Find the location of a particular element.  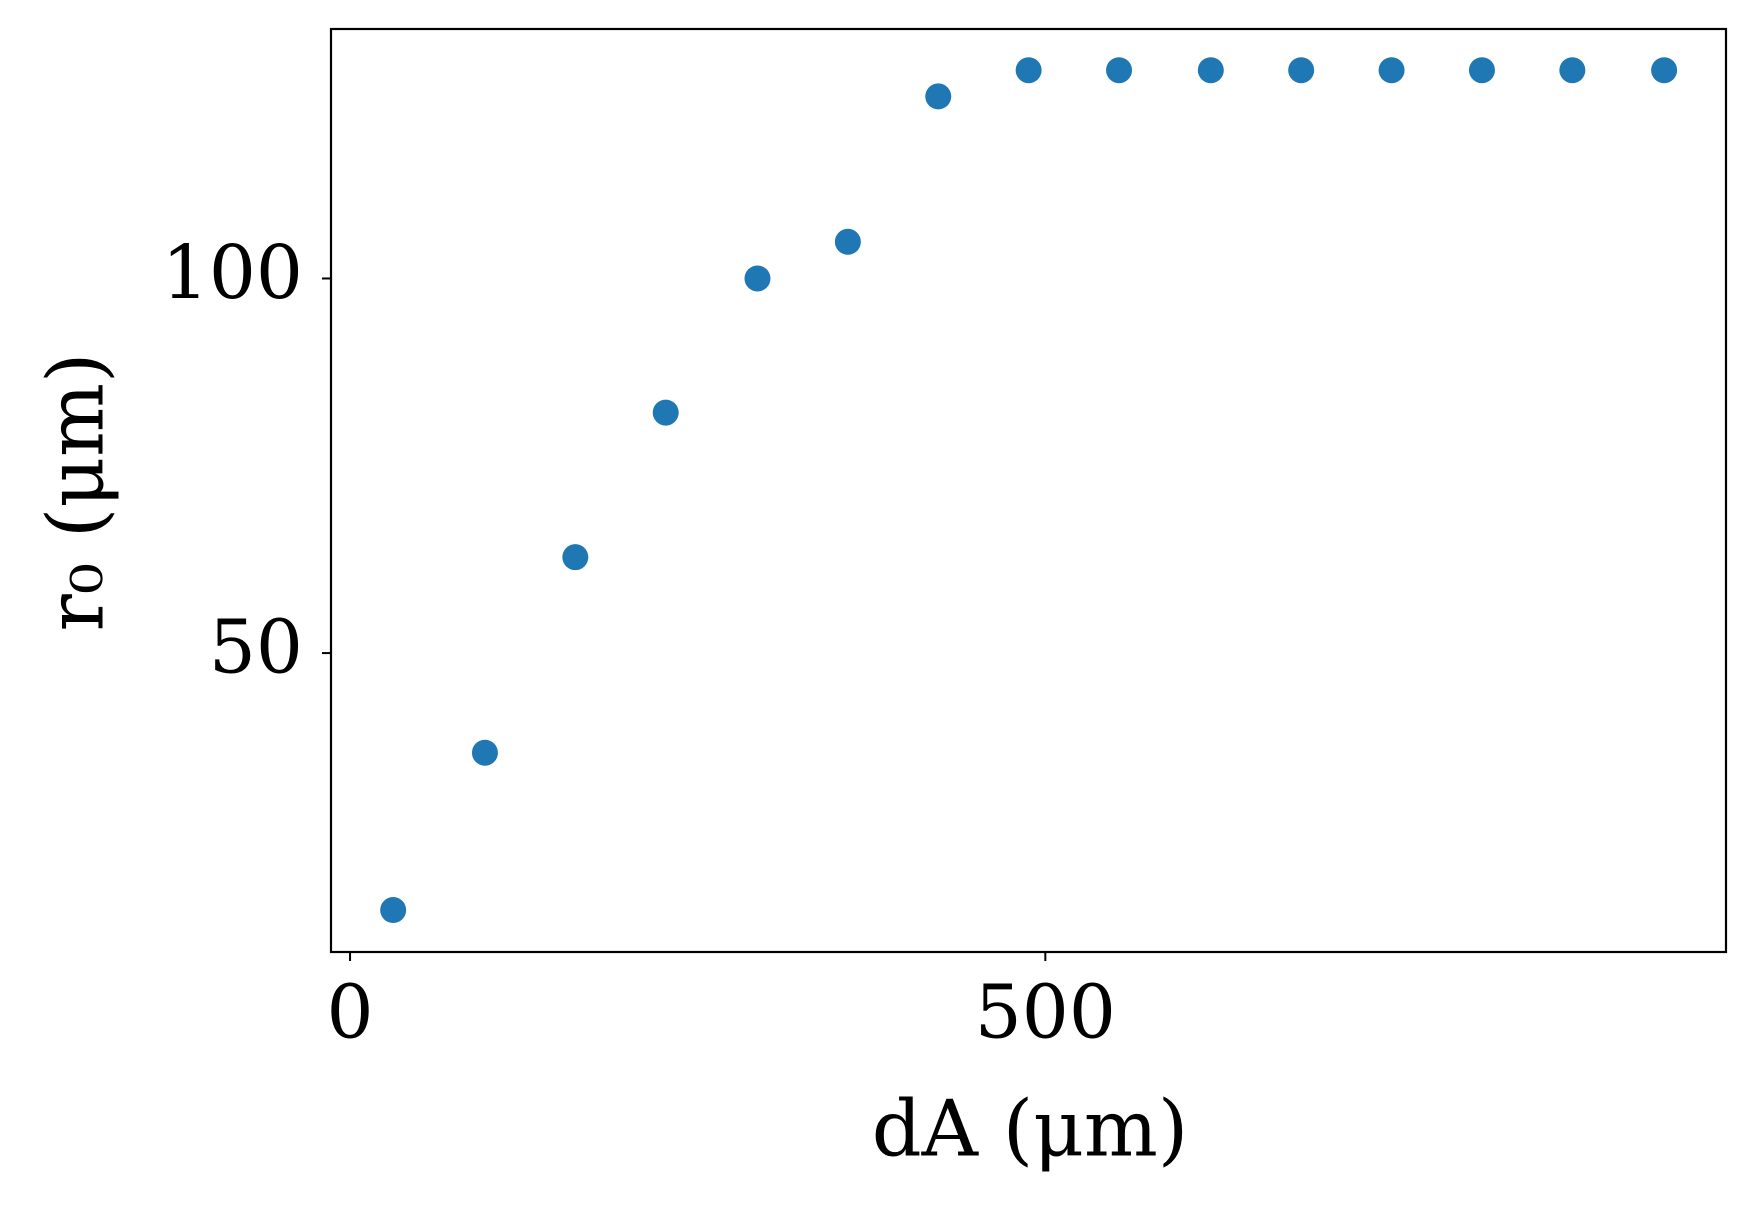

y-tick-label: 100 is located at coordinates (232, 273).